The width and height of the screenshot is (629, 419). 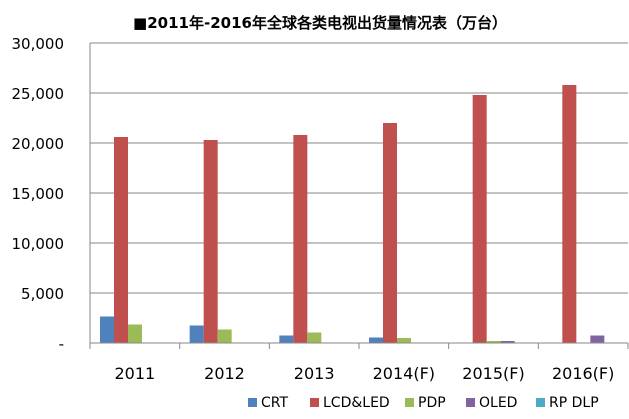 I want to click on legend-item: CRT, so click(x=268, y=403).